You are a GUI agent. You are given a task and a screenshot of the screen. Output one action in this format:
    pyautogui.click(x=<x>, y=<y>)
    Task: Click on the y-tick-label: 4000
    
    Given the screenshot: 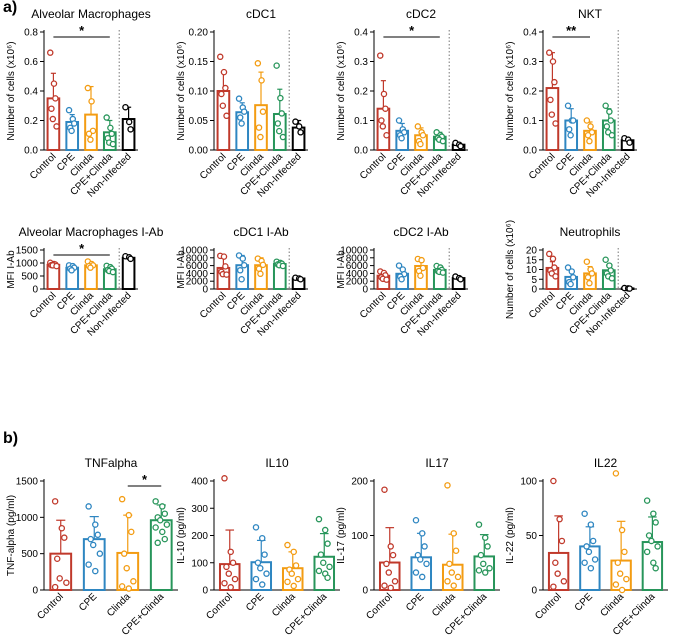 What is the action you would take?
    pyautogui.click(x=197, y=274)
    